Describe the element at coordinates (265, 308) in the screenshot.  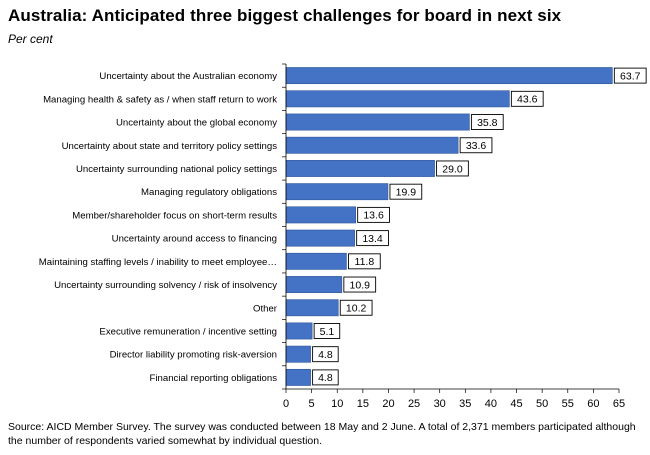
I see `category-label: Other` at that location.